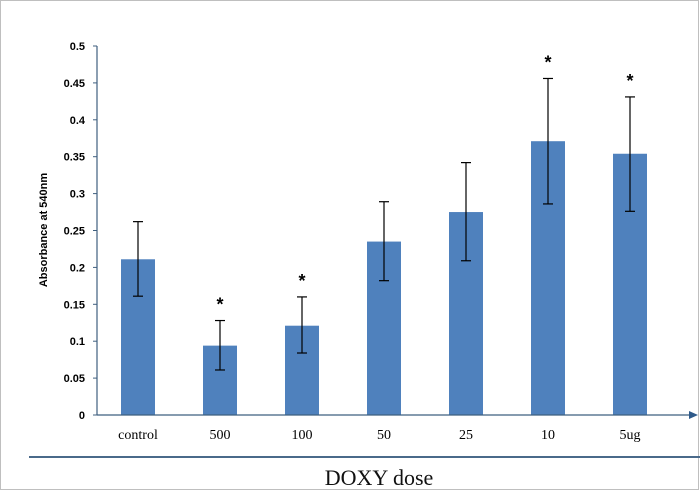  What do you see at coordinates (693, 415) in the screenshot?
I see `x-axis-arrow` at bounding box center [693, 415].